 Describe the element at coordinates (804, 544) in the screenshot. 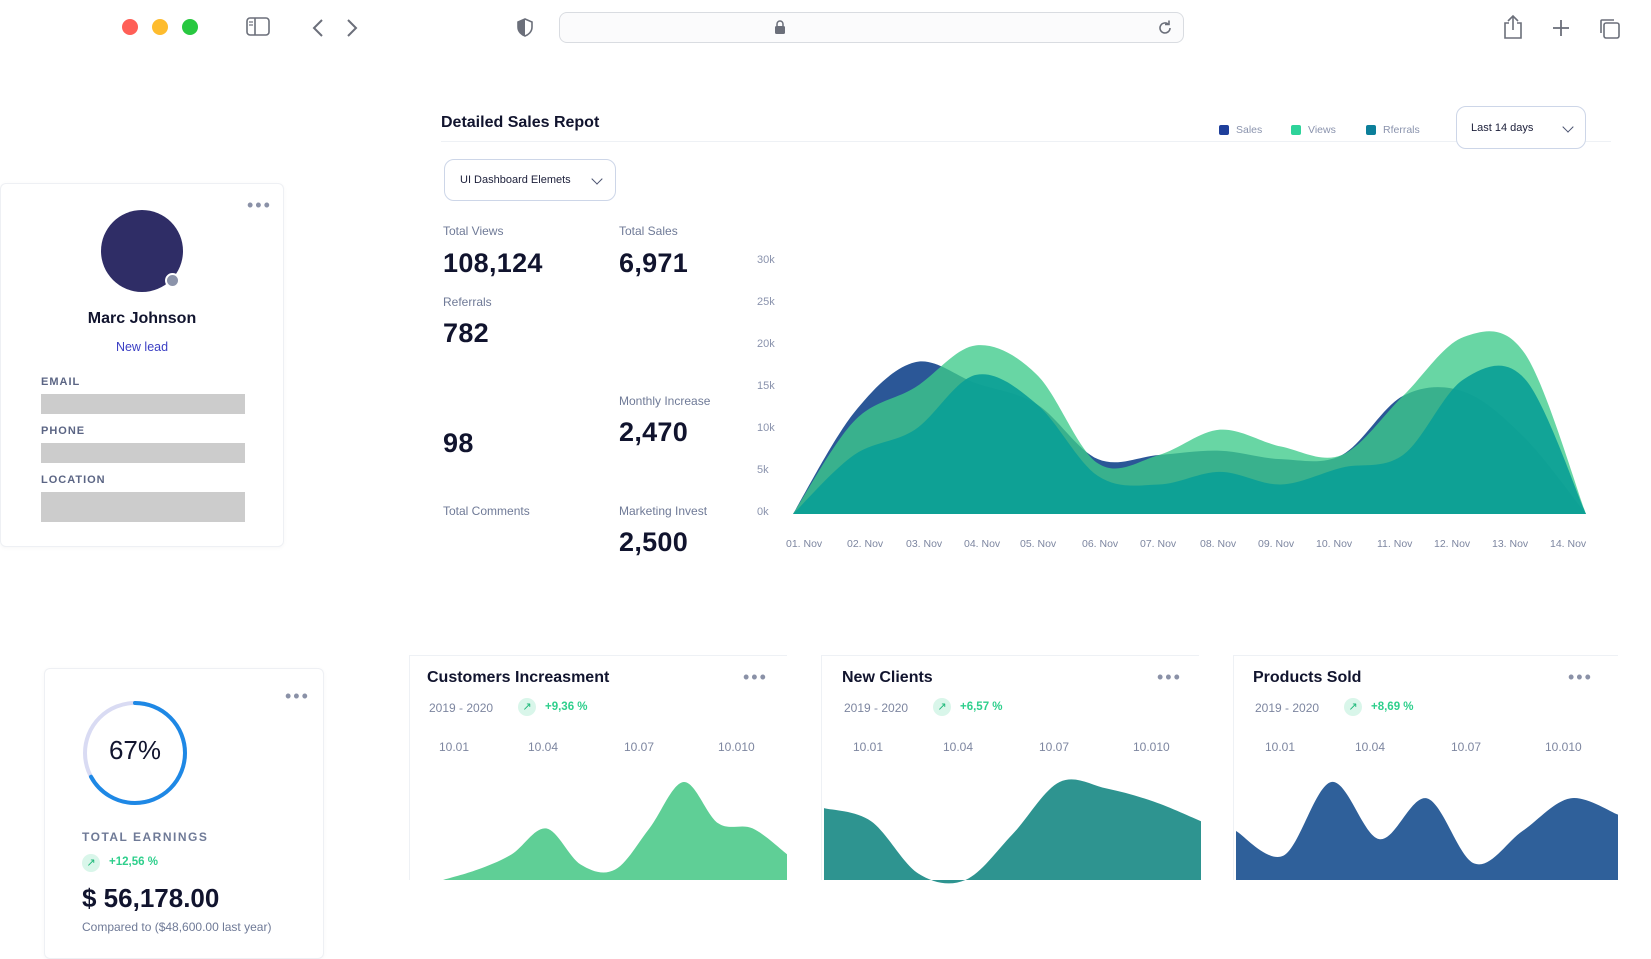

I see `x-tick-label: 01. Nov` at that location.